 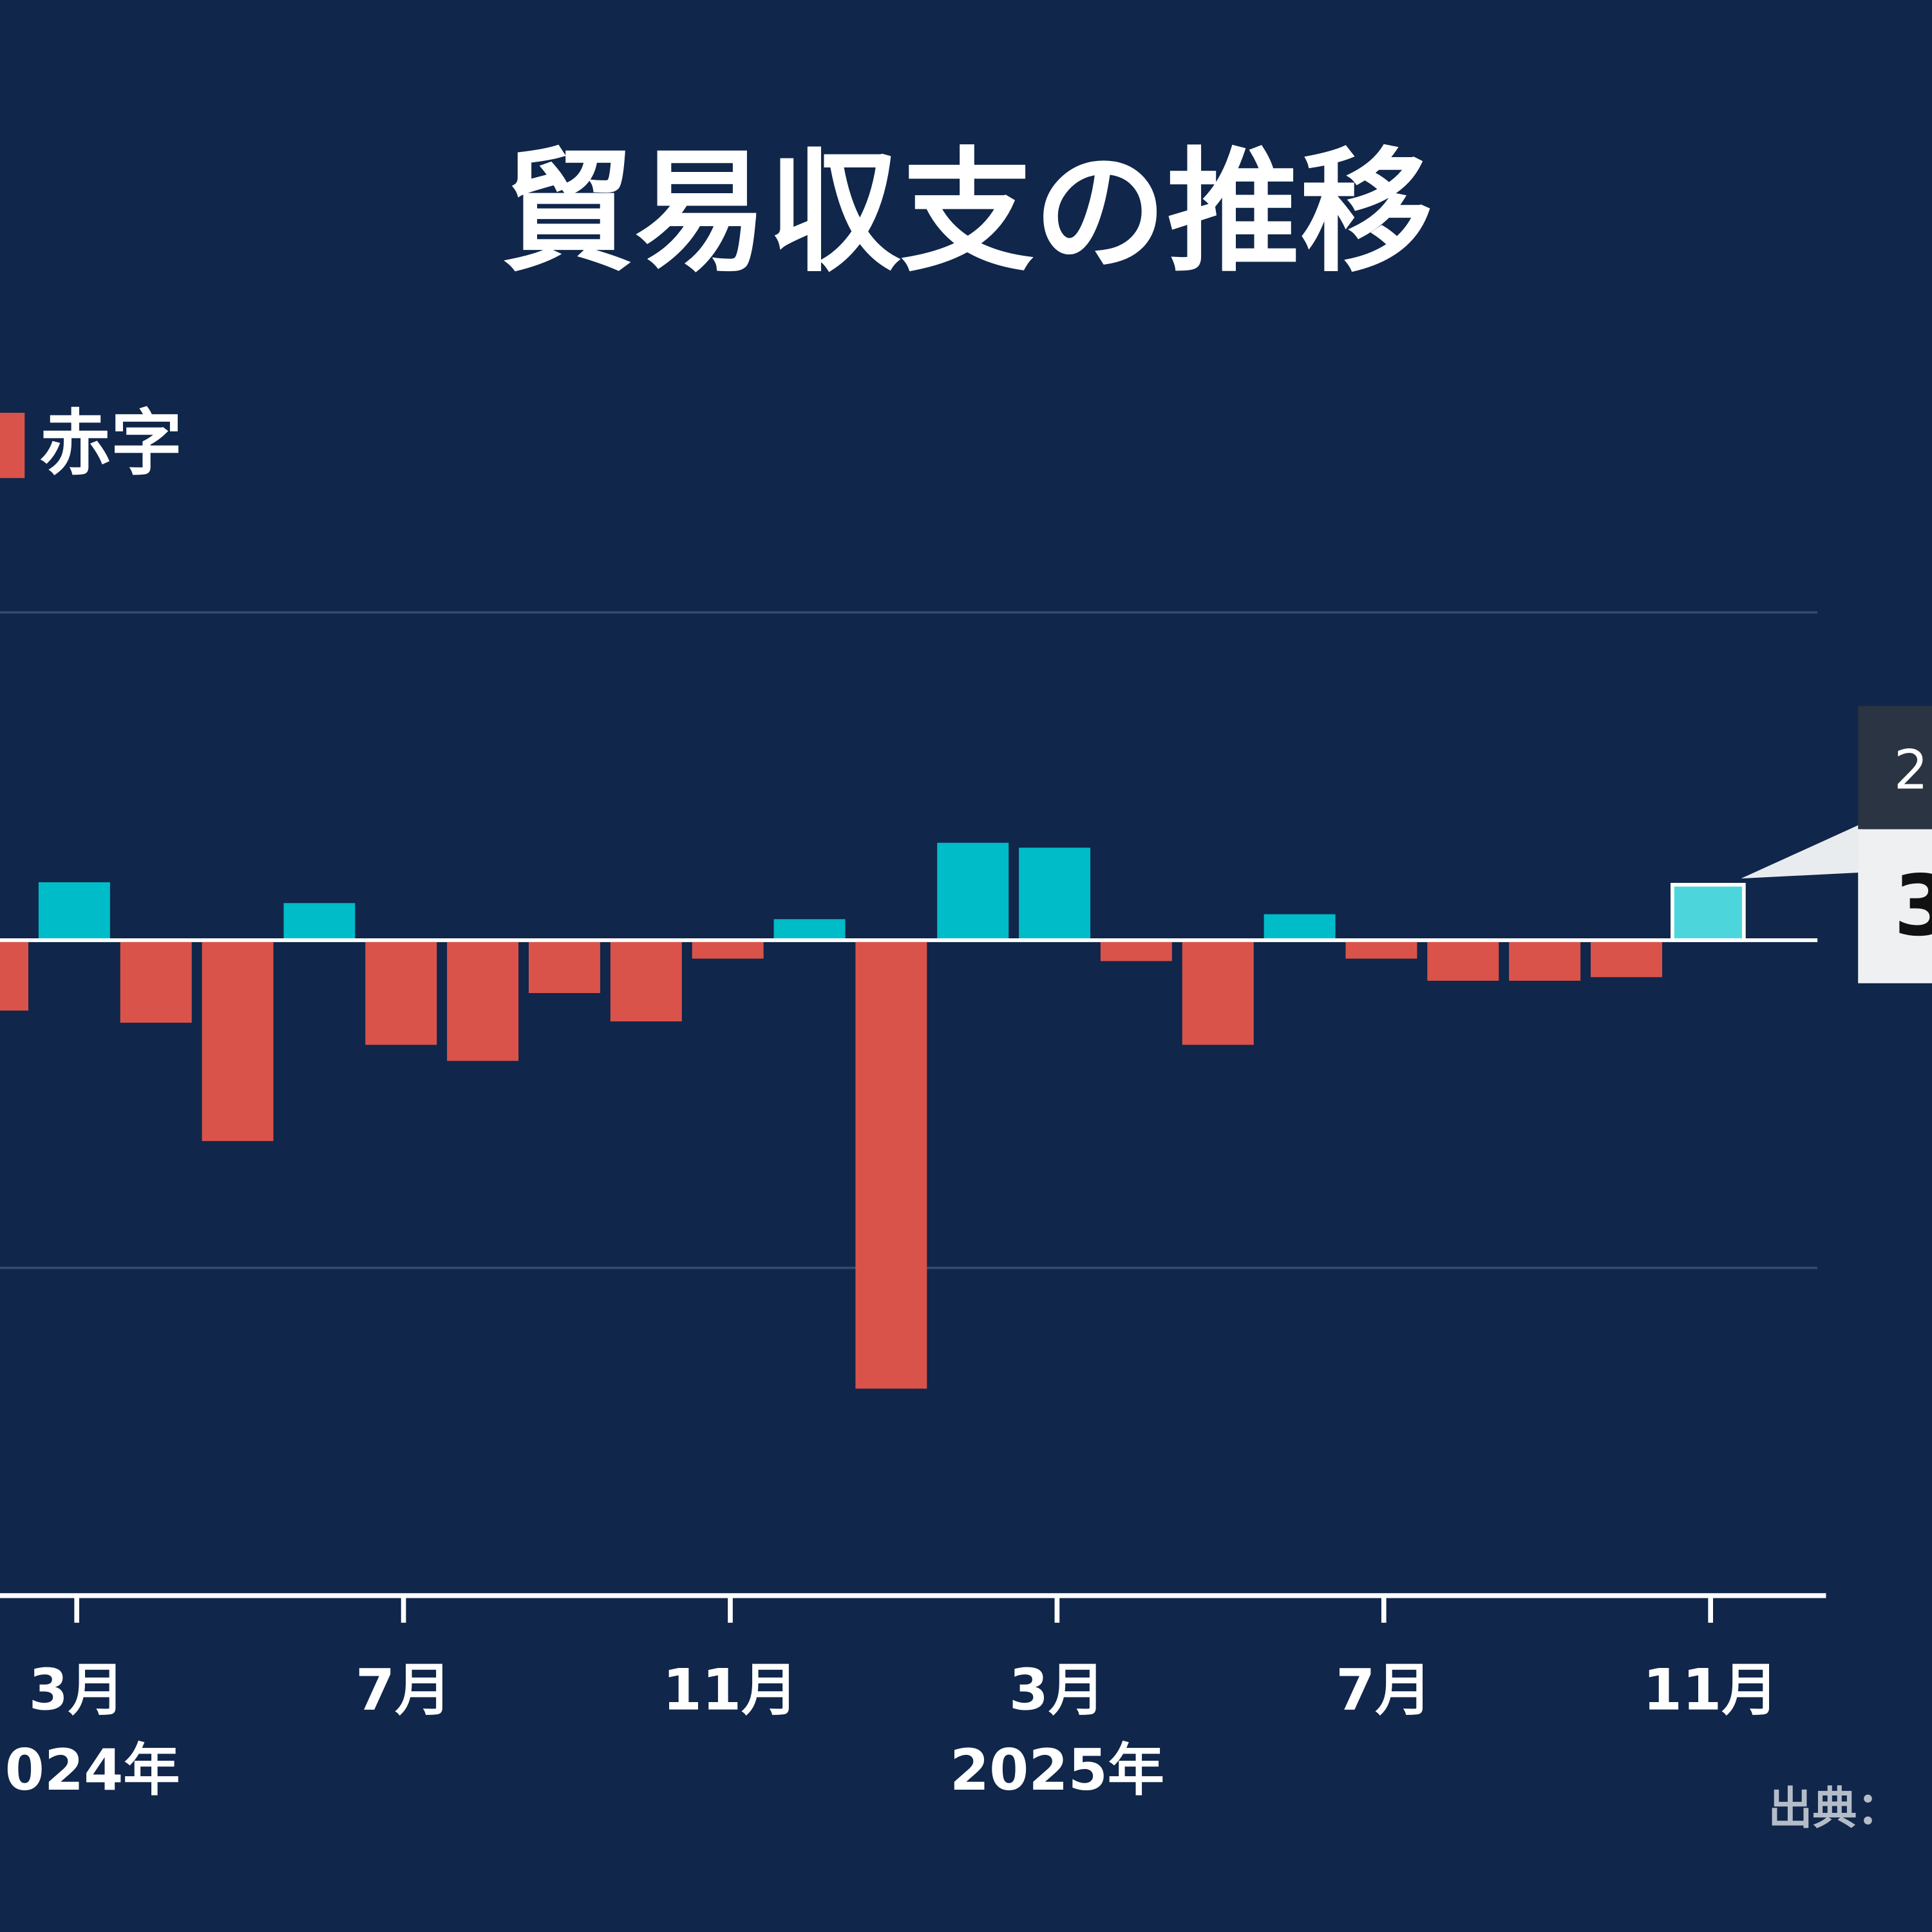 I want to click on tooltip-body, so click(x=1895, y=906).